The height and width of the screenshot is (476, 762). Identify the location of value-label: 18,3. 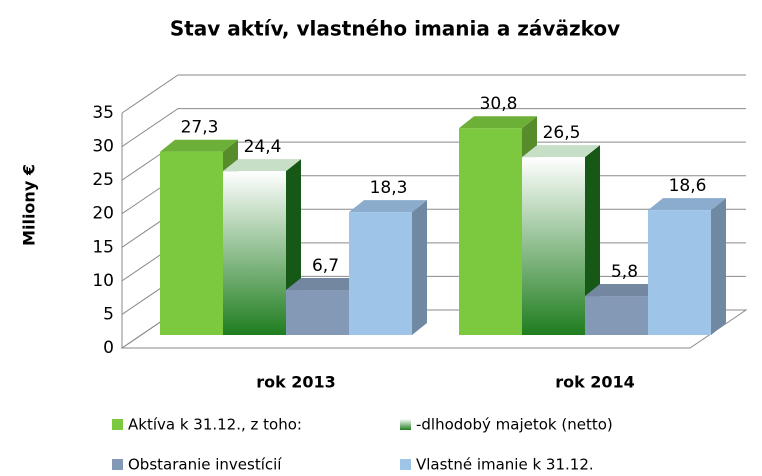
(389, 188).